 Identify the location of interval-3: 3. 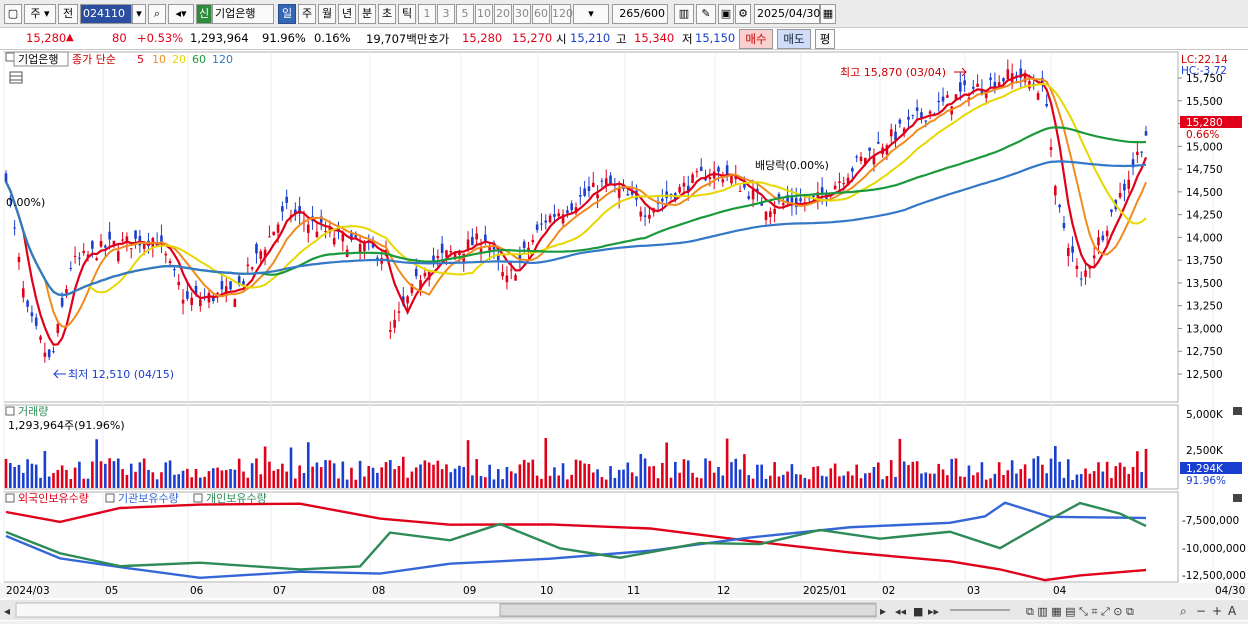
(446, 14).